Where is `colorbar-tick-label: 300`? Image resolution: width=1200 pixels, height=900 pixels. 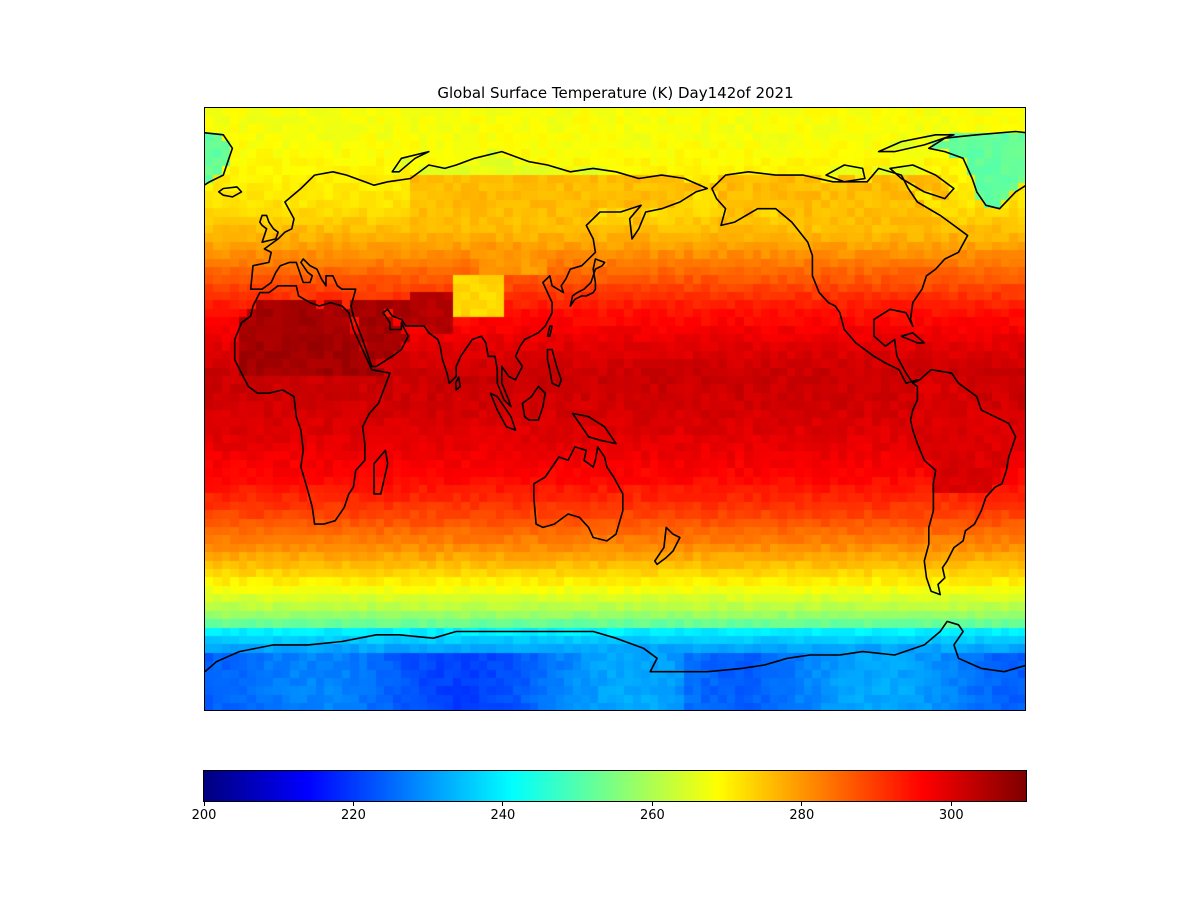
colorbar-tick-label: 300 is located at coordinates (951, 815).